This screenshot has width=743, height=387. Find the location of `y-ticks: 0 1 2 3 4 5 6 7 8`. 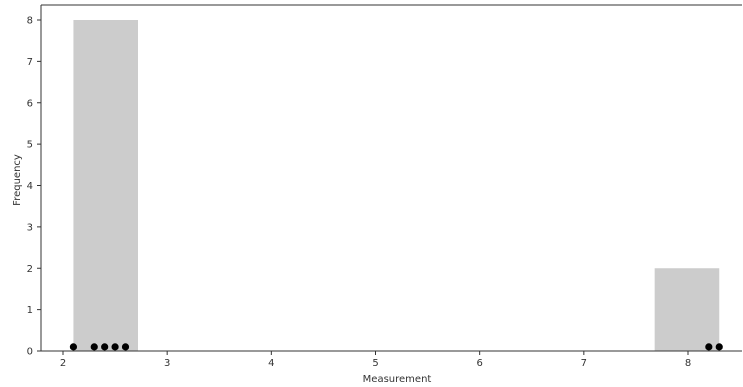

y-ticks: 0 1 2 3 4 5 6 7 8 is located at coordinates (34, 187).